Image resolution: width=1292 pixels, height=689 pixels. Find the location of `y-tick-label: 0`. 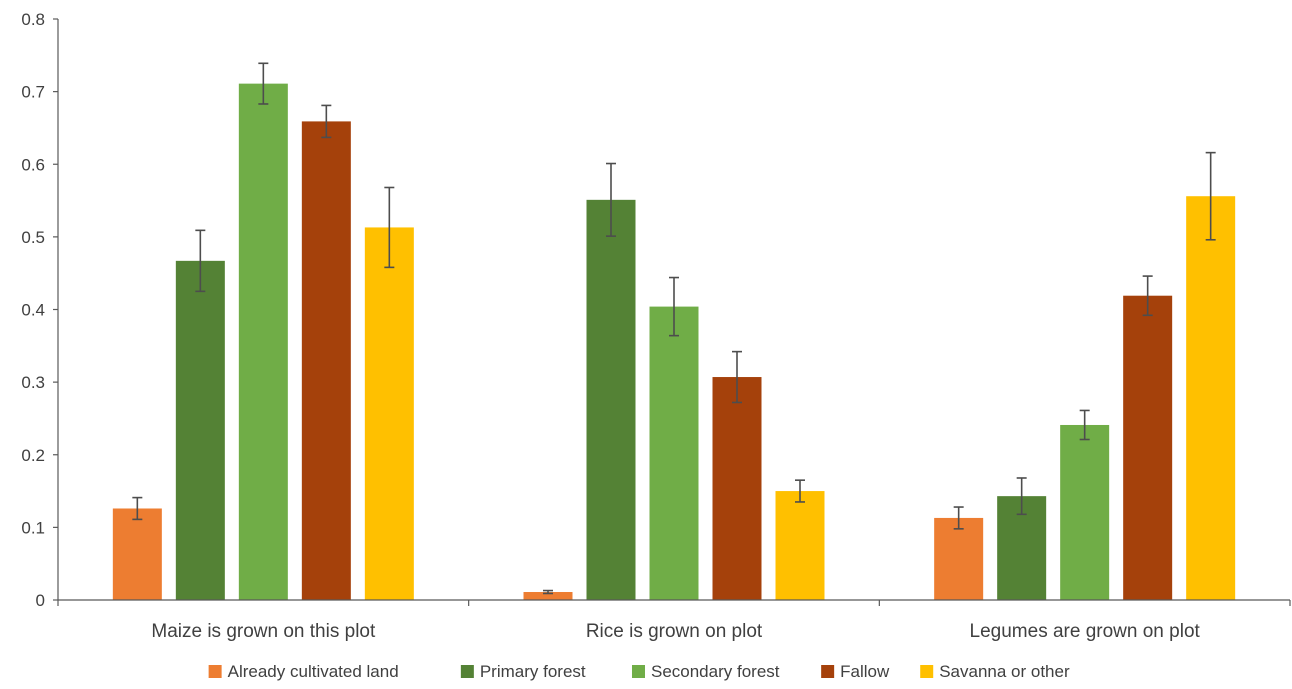

y-tick-label: 0 is located at coordinates (40, 600).